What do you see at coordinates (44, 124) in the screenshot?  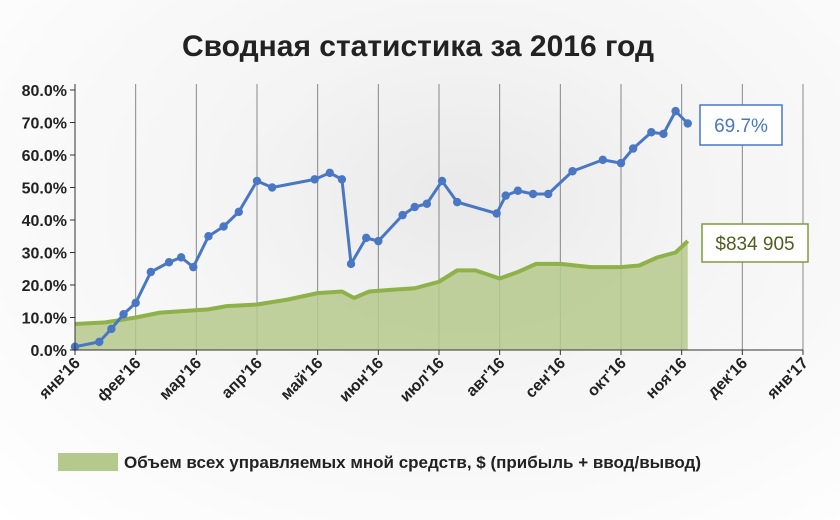 I see `y-tick-label: 70.0%` at bounding box center [44, 124].